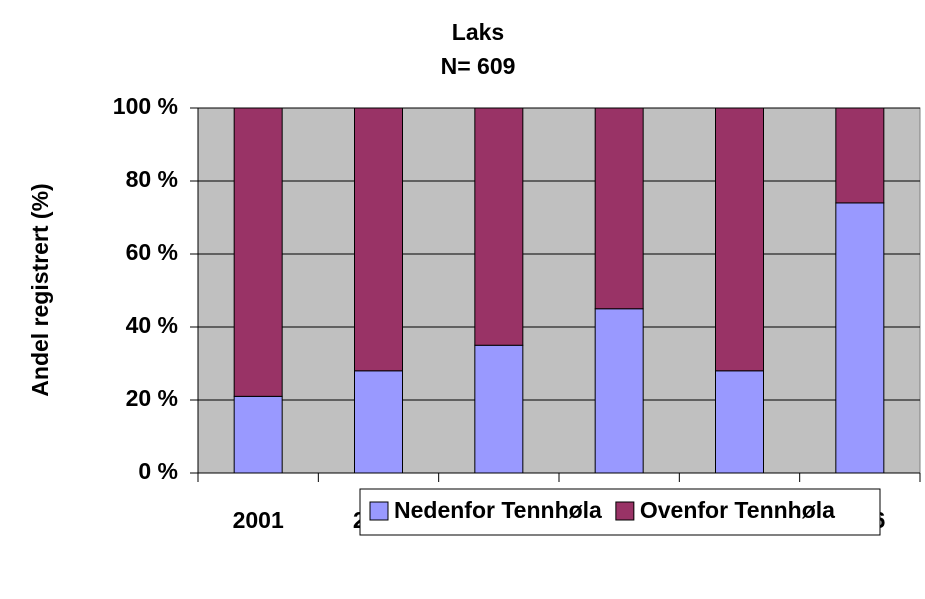 This screenshot has height=599, width=925. What do you see at coordinates (737, 510) in the screenshot?
I see `legend-label: Ovenfor Tennhøla` at bounding box center [737, 510].